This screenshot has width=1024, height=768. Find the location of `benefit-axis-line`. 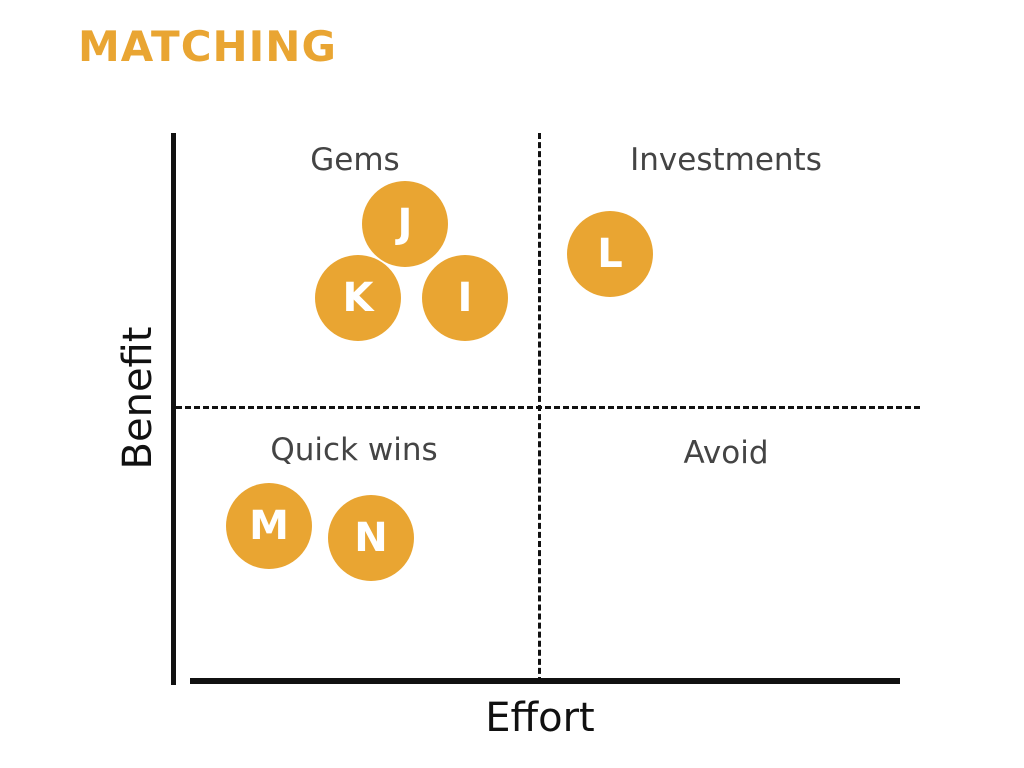

benefit-axis-line is located at coordinates (173, 409).